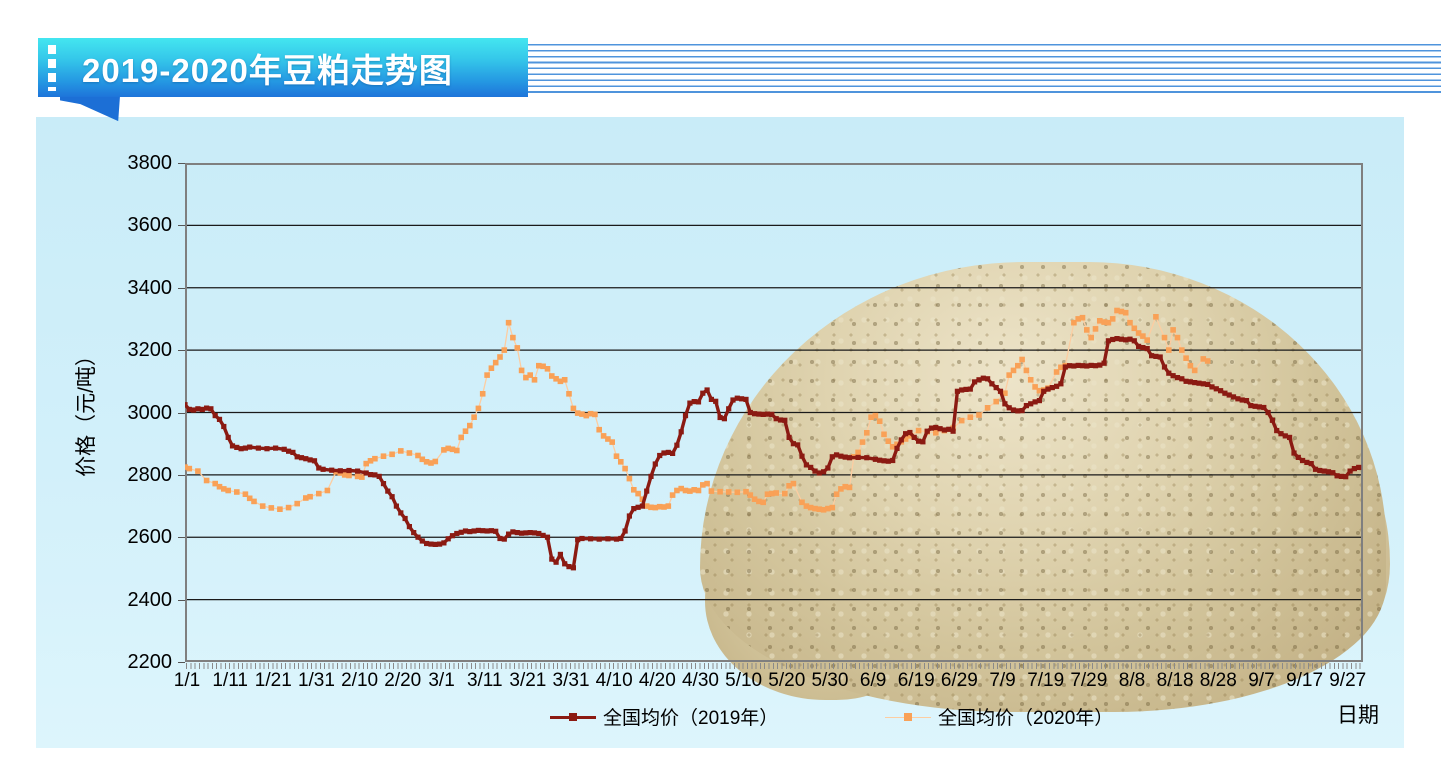 The image size is (1441, 781). Describe the element at coordinates (52, 67) in the screenshot. I see `banner-dashes-decoration` at that location.